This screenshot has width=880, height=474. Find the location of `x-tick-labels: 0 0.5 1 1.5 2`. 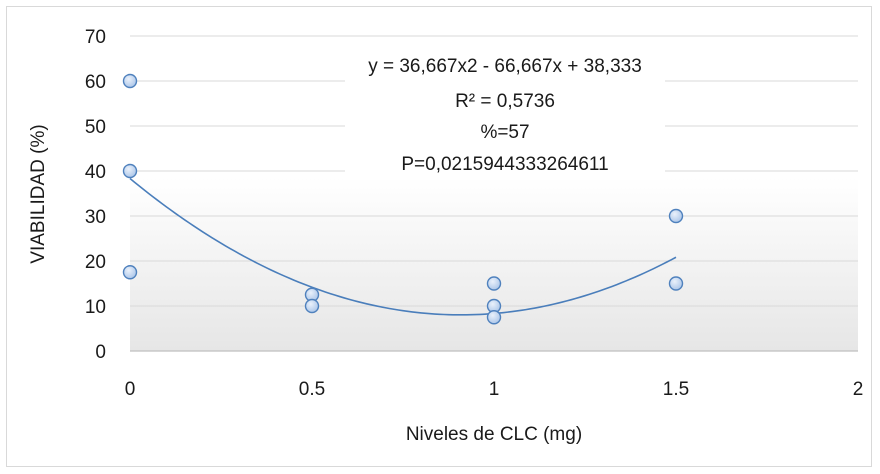

x-tick-labels: 0 0.5 1 1.5 2 is located at coordinates (494, 389).